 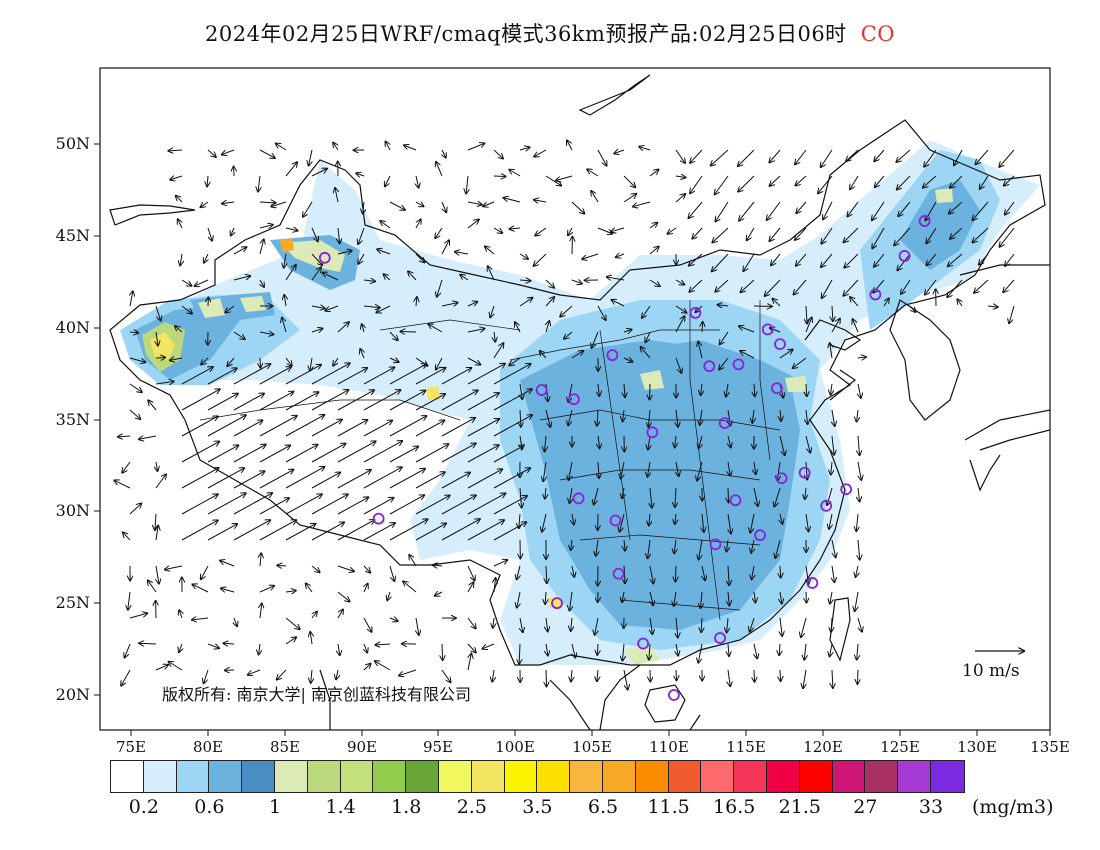 What do you see at coordinates (72, 143) in the screenshot?
I see `lat-label-50n: 50N` at bounding box center [72, 143].